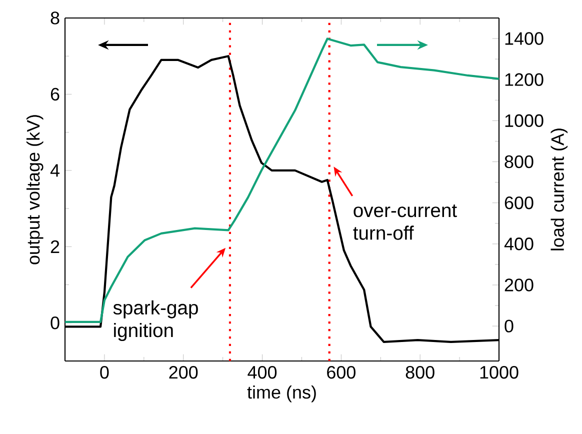  I want to click on annotation: spark-gap ignition, so click(155, 321).